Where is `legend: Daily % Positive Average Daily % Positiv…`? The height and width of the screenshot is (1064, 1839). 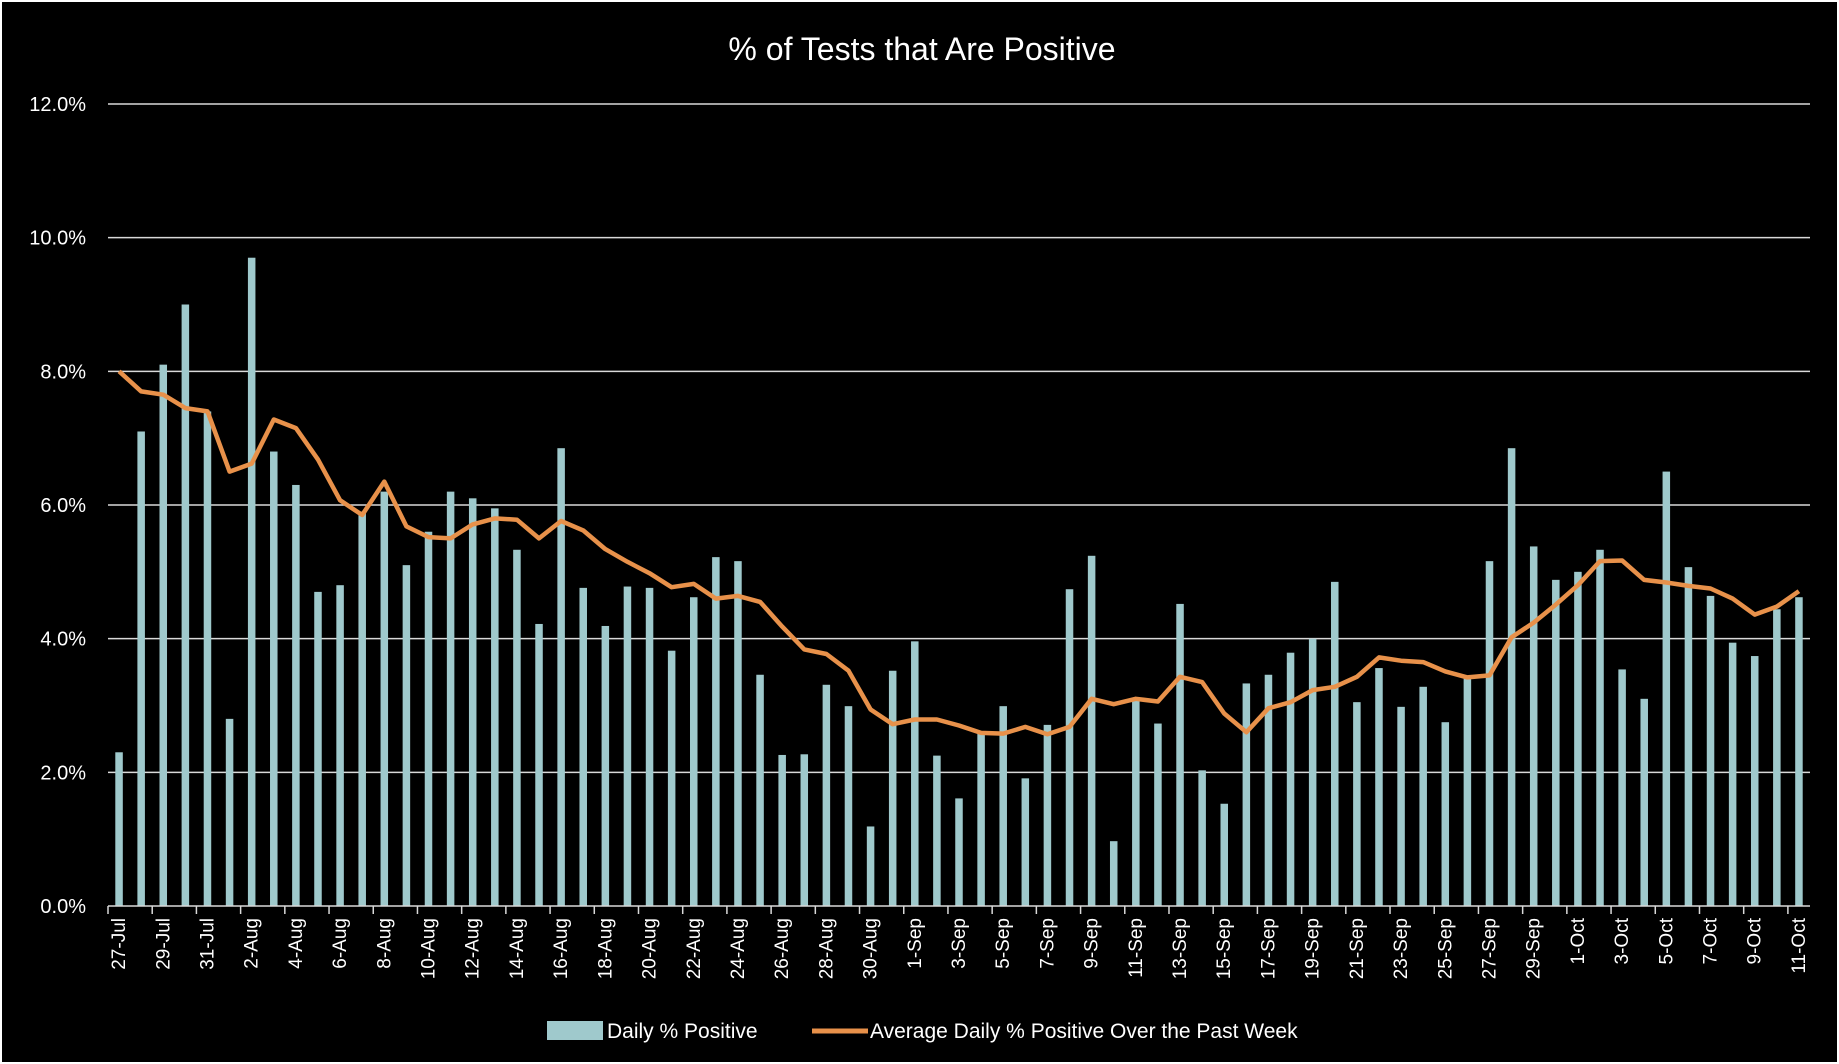
legend: Daily % Positive Average Daily % Positiv… is located at coordinates (922, 1031).